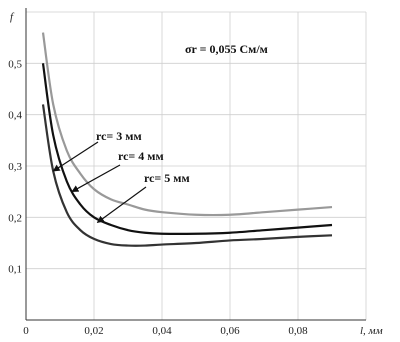 This screenshot has height=342, width=400. I want to click on sigma-annotation: σr = 0,055 См/м, so click(226, 49).